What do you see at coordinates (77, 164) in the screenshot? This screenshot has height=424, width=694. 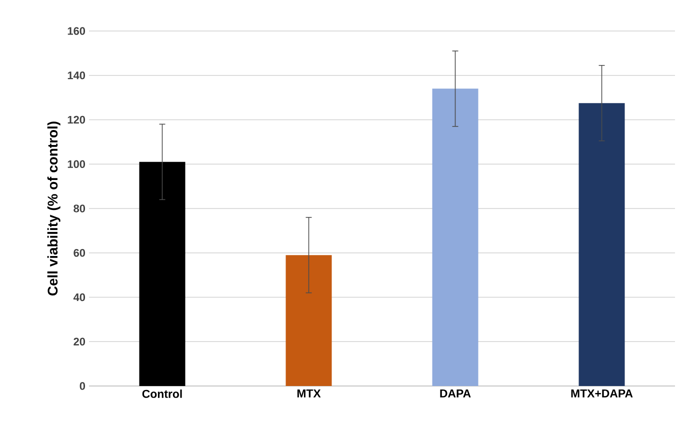 I see `y-tick-label: 100` at bounding box center [77, 164].